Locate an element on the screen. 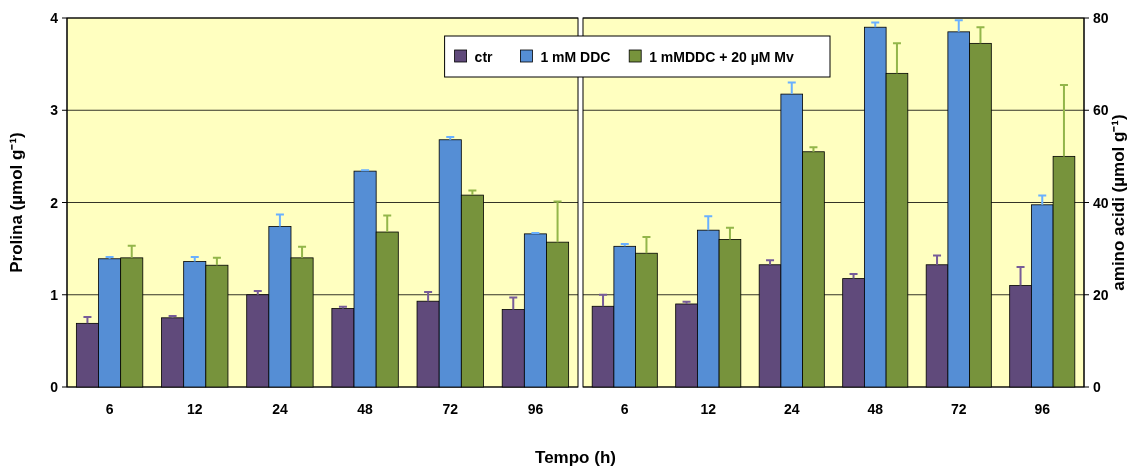 The height and width of the screenshot is (470, 1131). y-tick-label: 3 is located at coordinates (54, 110).